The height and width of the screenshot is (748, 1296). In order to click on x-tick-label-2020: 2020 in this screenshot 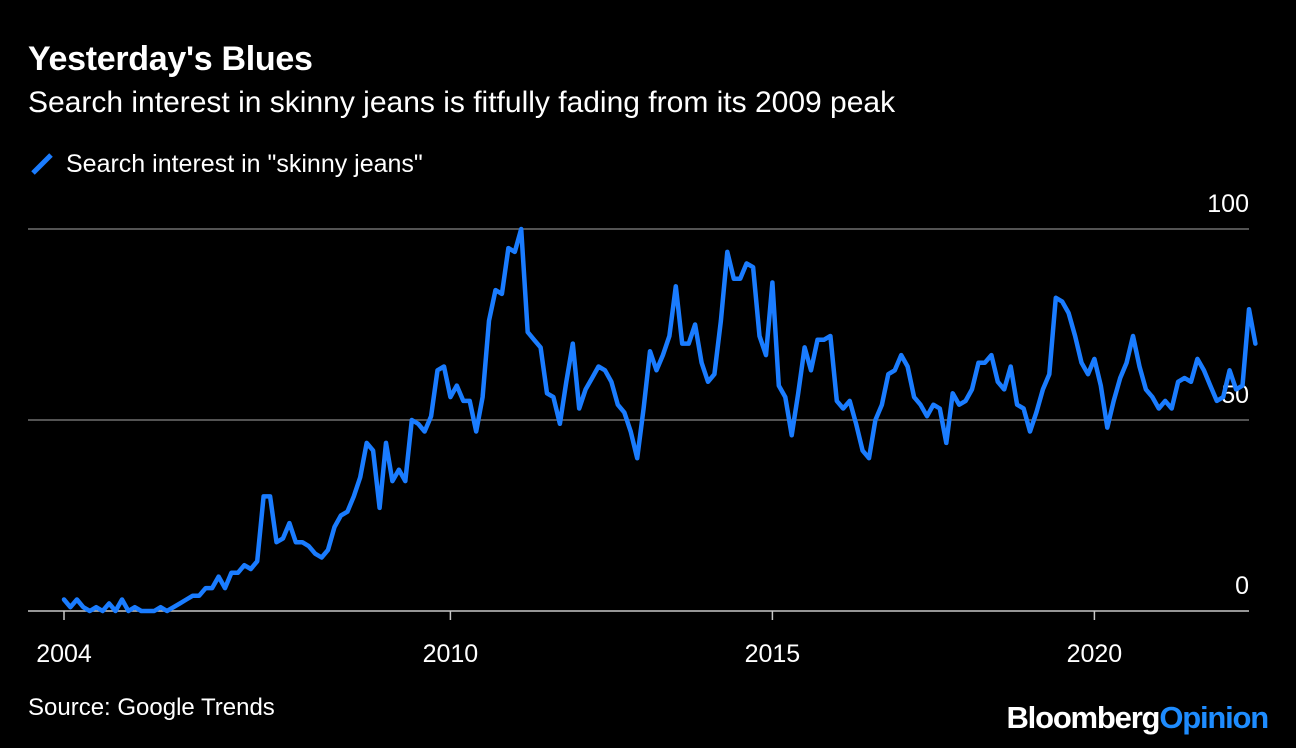, I will do `click(1095, 654)`.